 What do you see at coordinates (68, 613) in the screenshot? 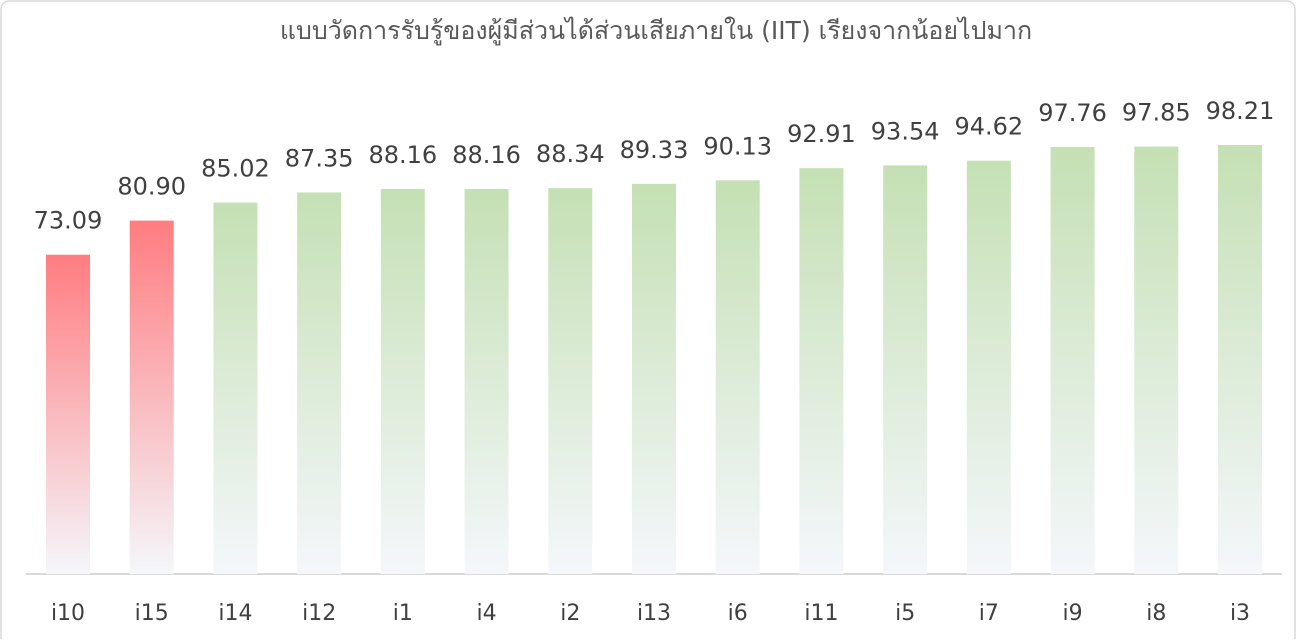
I see `x-tick-label: i10` at bounding box center [68, 613].